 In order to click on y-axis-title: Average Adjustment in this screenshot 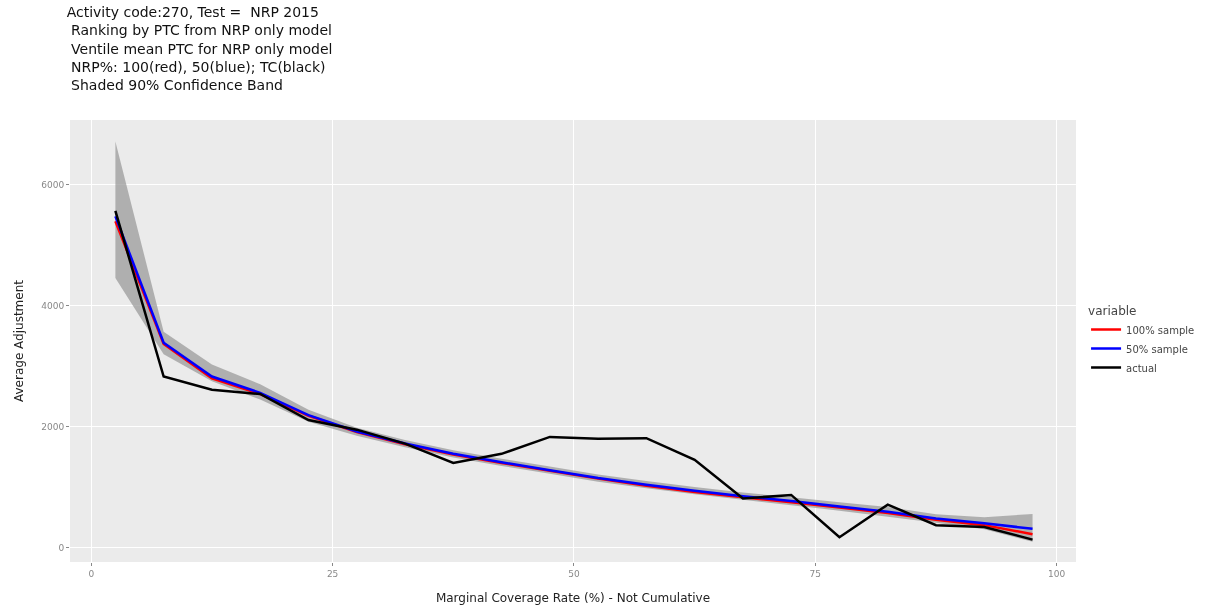, I will do `click(18, 340)`.